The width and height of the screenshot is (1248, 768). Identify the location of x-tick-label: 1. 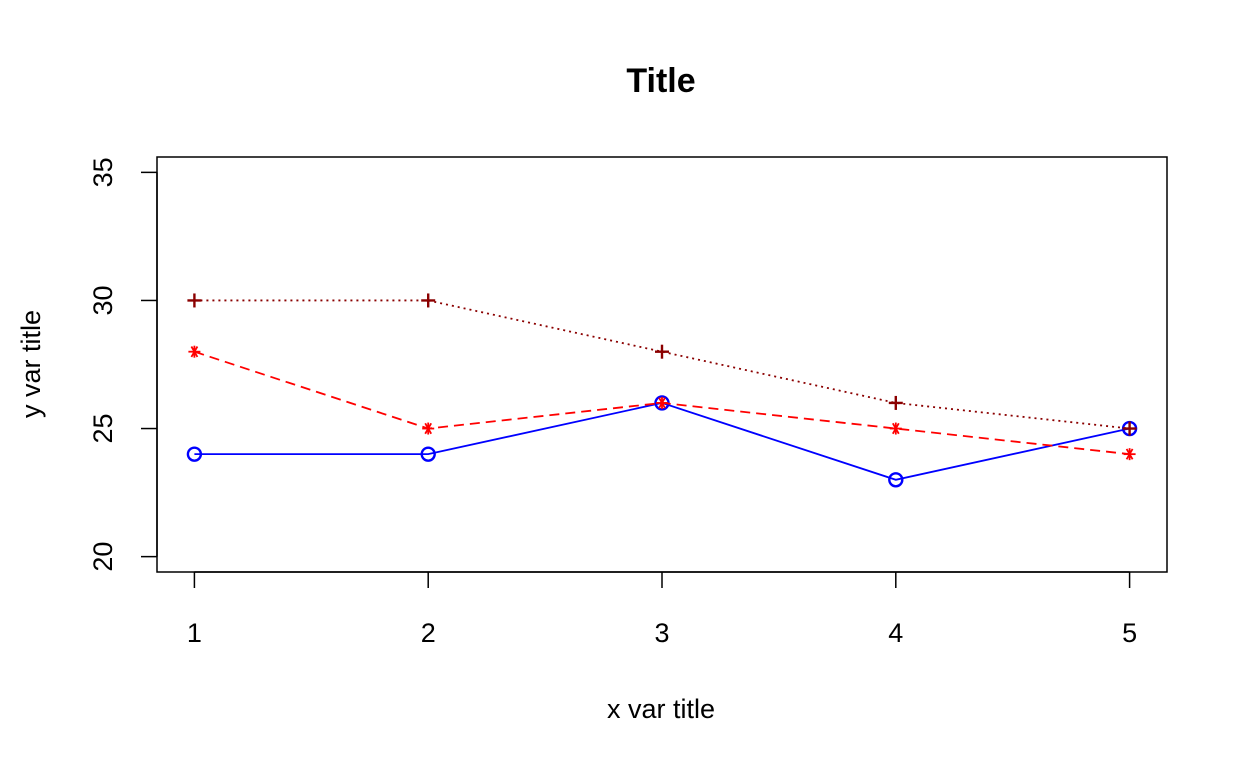
(194, 633).